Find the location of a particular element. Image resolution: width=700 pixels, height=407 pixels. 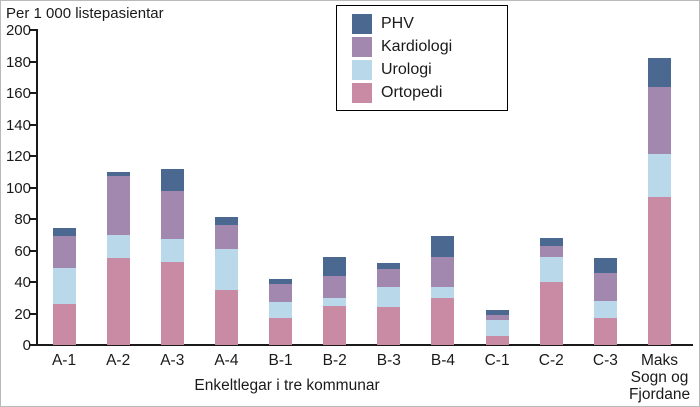

x-axis-title: Enkeltlegar i tre kommunar is located at coordinates (287, 385).